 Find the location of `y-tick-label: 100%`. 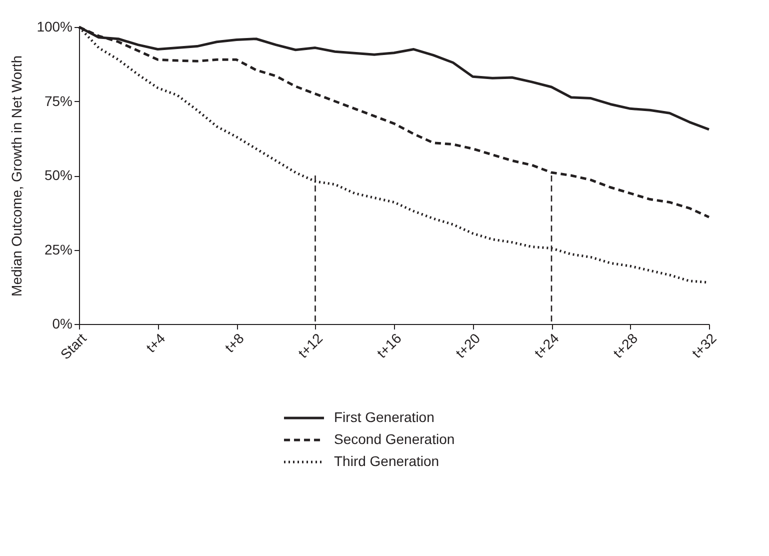

y-tick-label: 100% is located at coordinates (54, 26).